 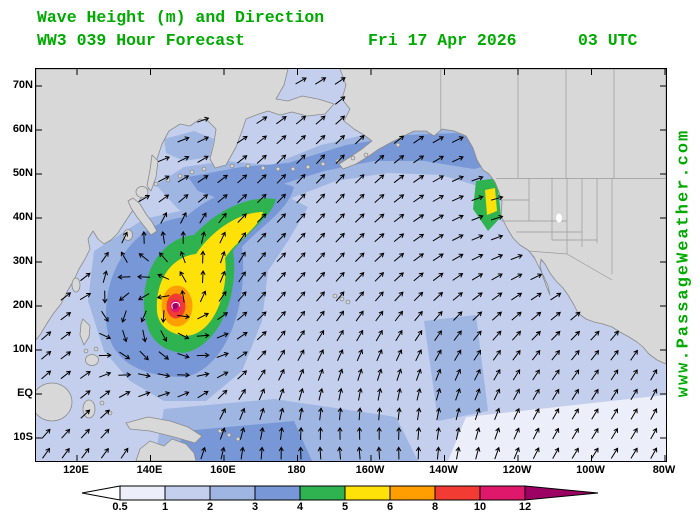 What do you see at coordinates (22, 261) in the screenshot?
I see `lat-label: 30N` at bounding box center [22, 261].